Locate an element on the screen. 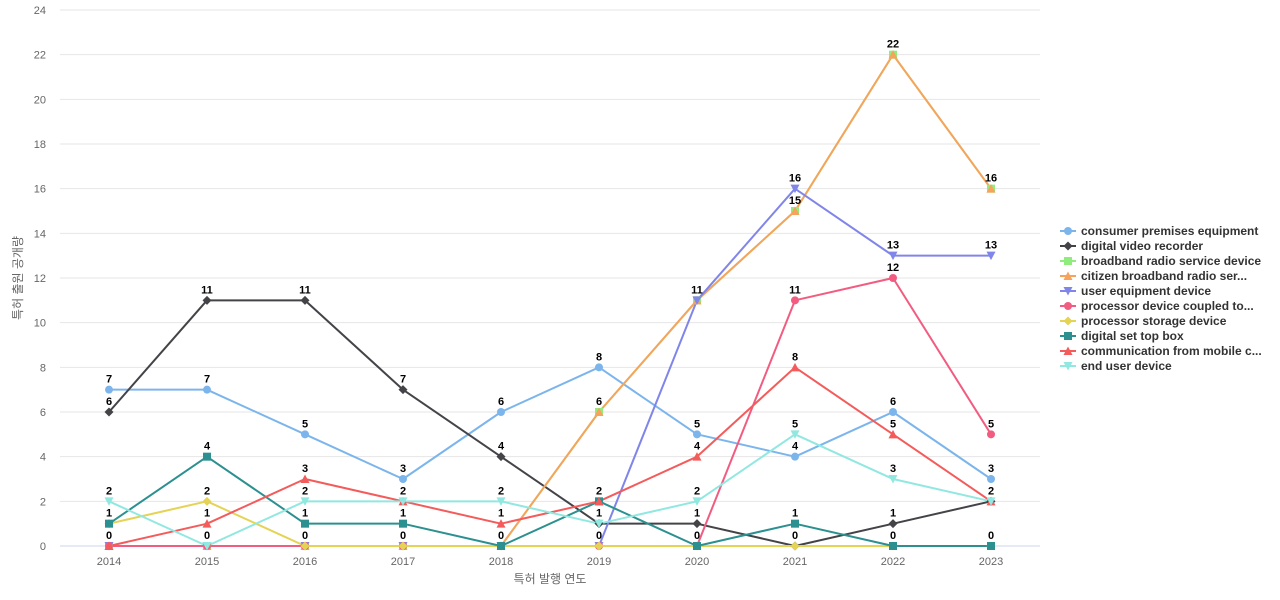  y-tick-label: 6 is located at coordinates (43, 413).